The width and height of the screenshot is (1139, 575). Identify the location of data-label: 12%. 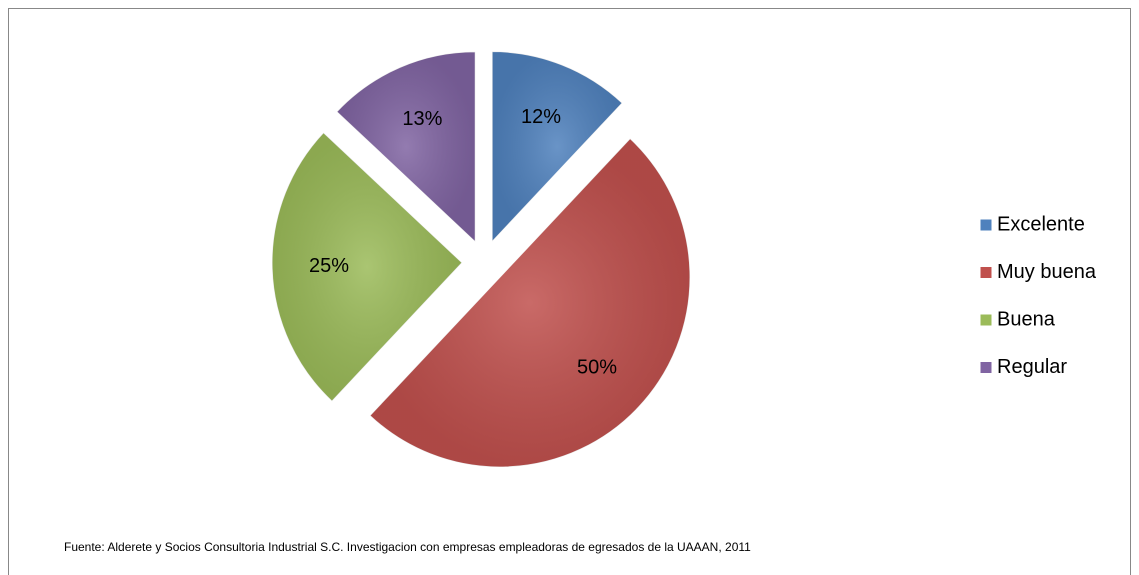
(541, 117).